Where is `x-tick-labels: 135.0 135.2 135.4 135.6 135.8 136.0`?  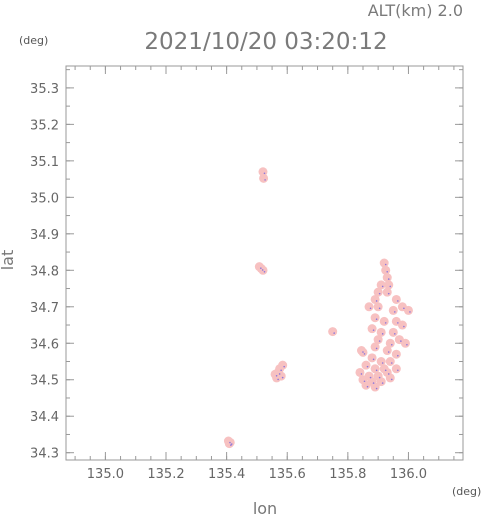 x-tick-labels: 135.0 135.2 135.4 135.6 135.8 136.0 is located at coordinates (257, 474).